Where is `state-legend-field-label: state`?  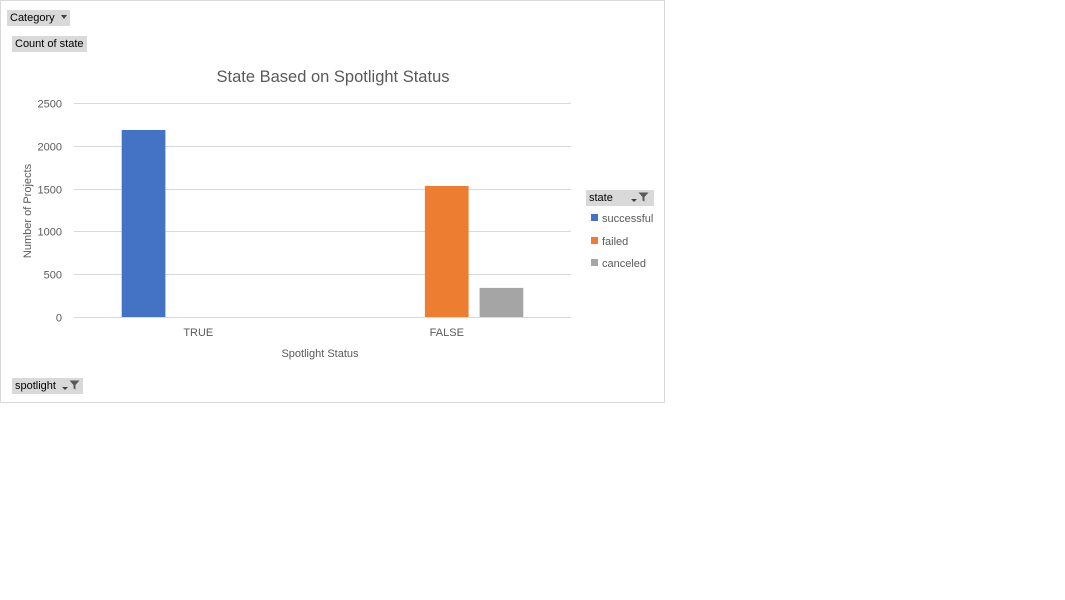 state-legend-field-label: state is located at coordinates (601, 198).